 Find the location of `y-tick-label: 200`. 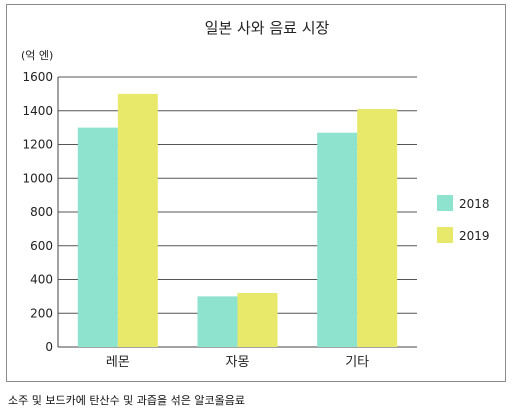

y-tick-label: 200 is located at coordinates (41, 313).